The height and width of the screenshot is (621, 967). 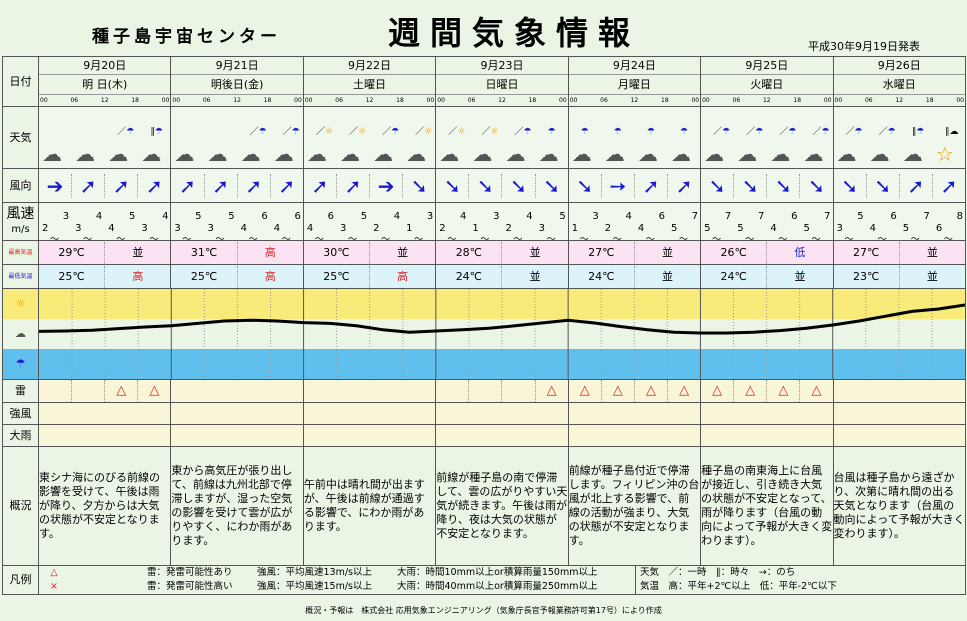 I want to click on wind-dir-cell: ➔ ➚ ➚ ➚, so click(x=104, y=185).